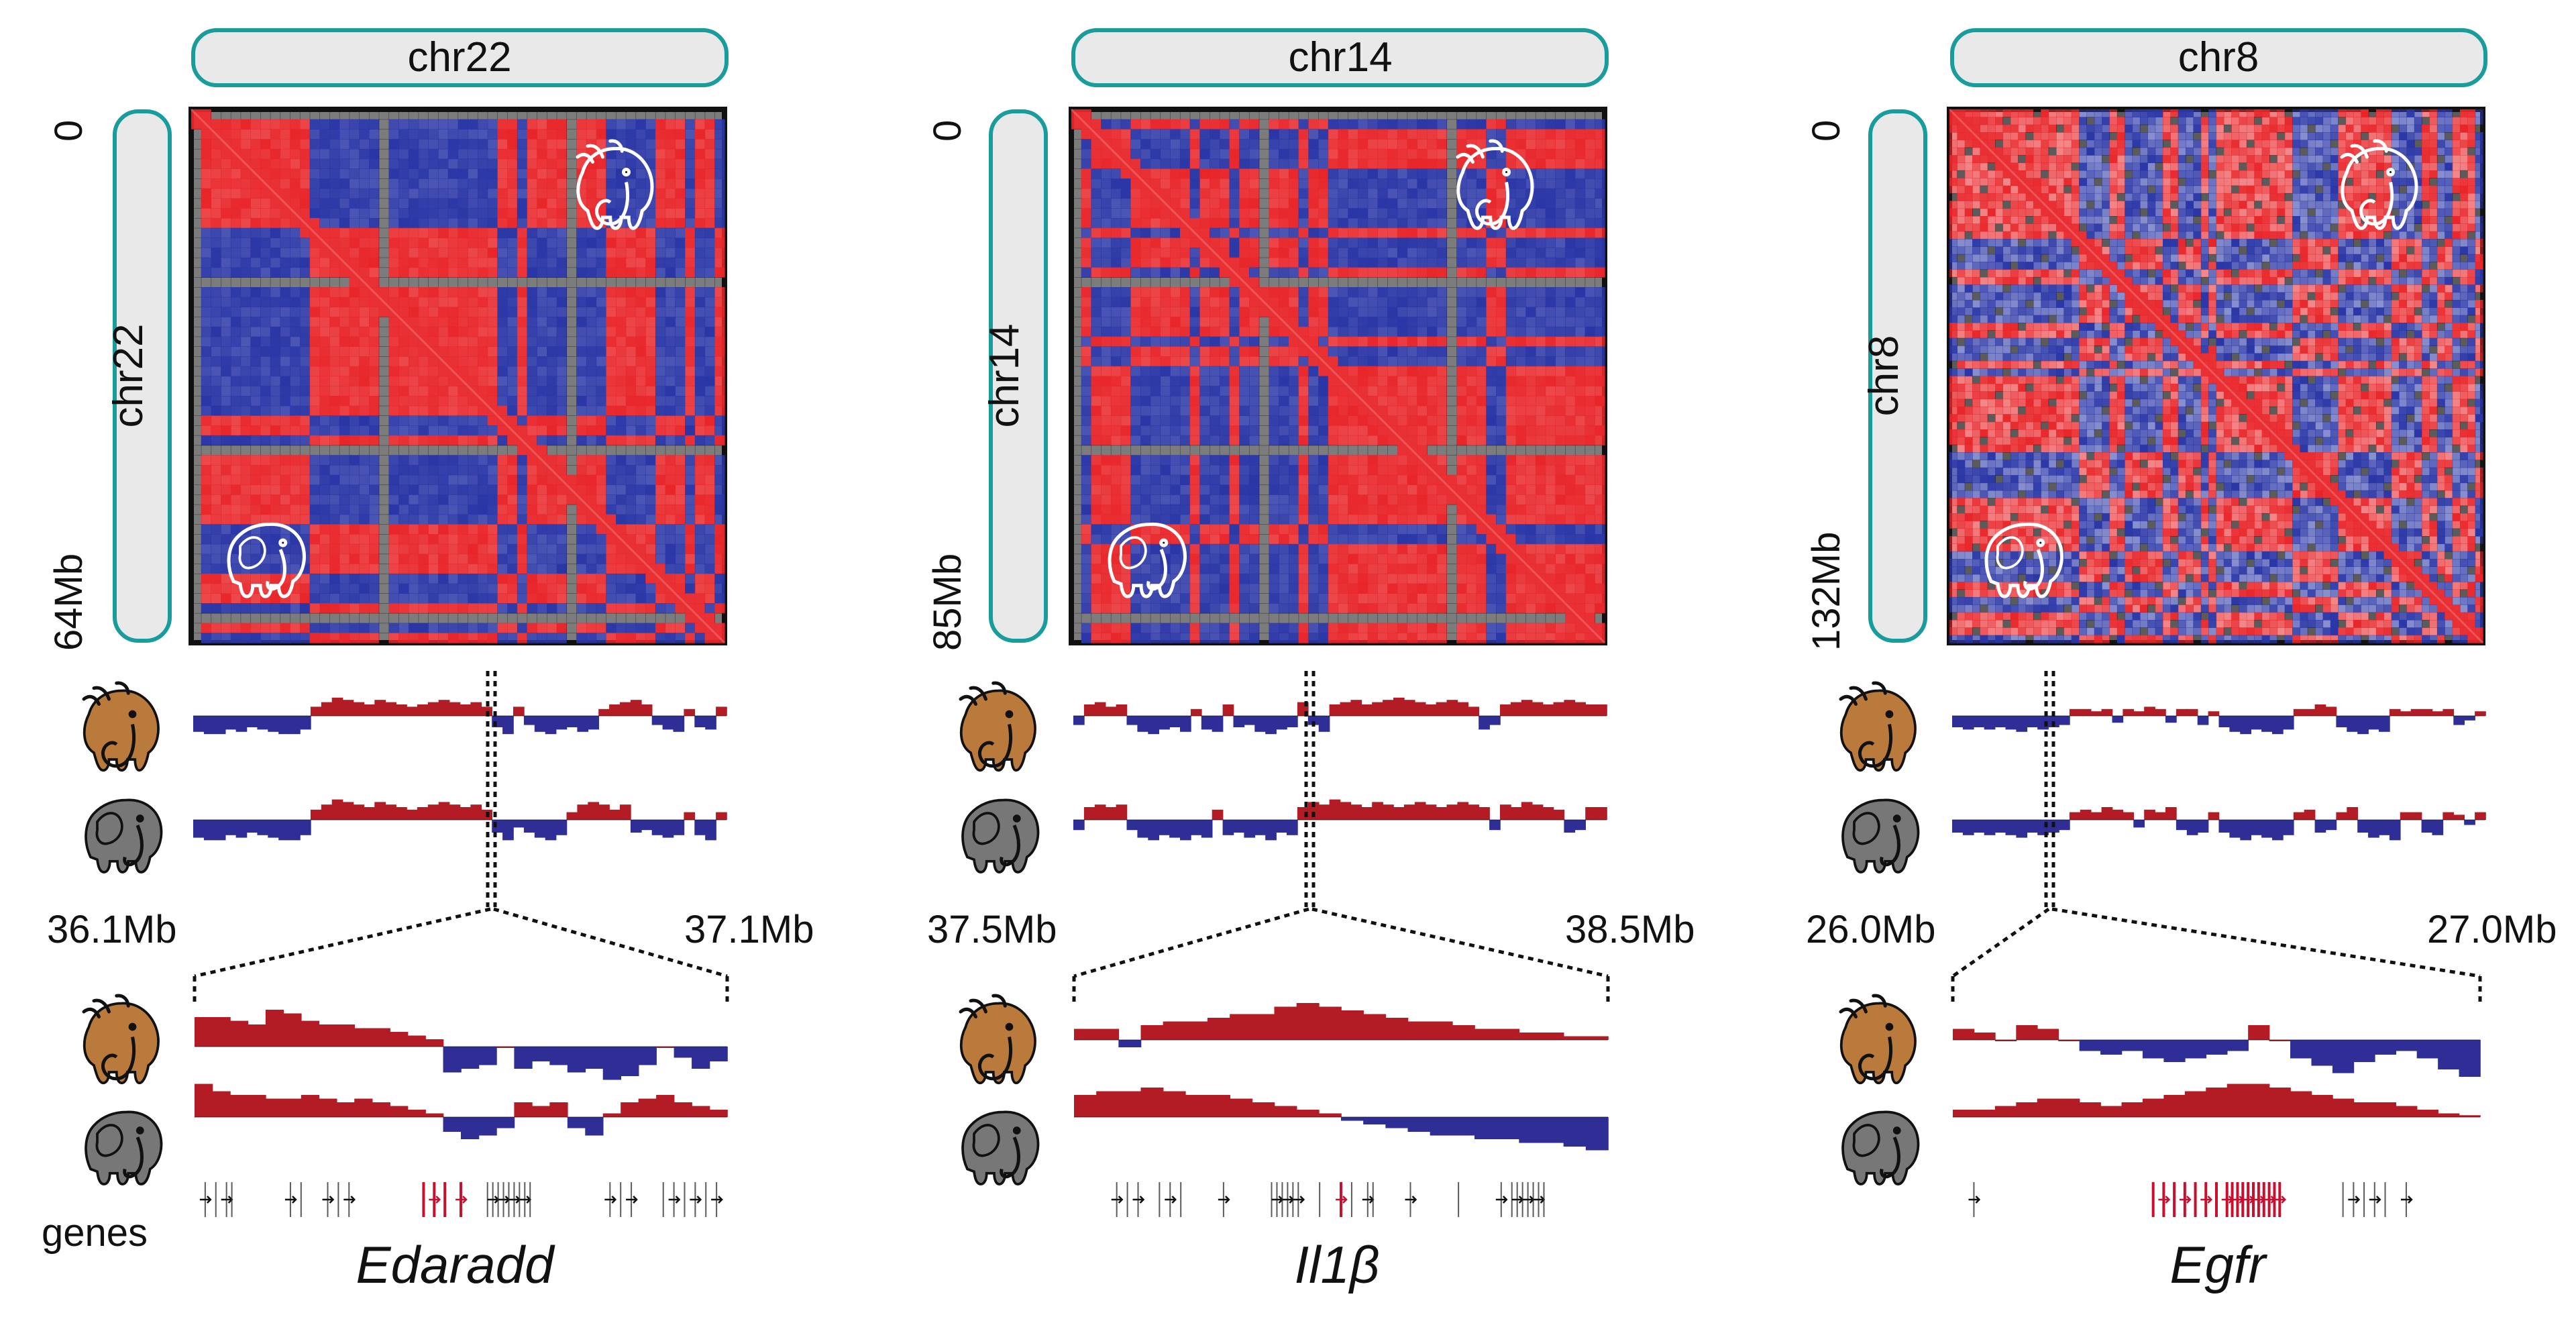 The image size is (2576, 1317). What do you see at coordinates (461, 1199) in the screenshot?
I see `chr22-gene-track` at bounding box center [461, 1199].